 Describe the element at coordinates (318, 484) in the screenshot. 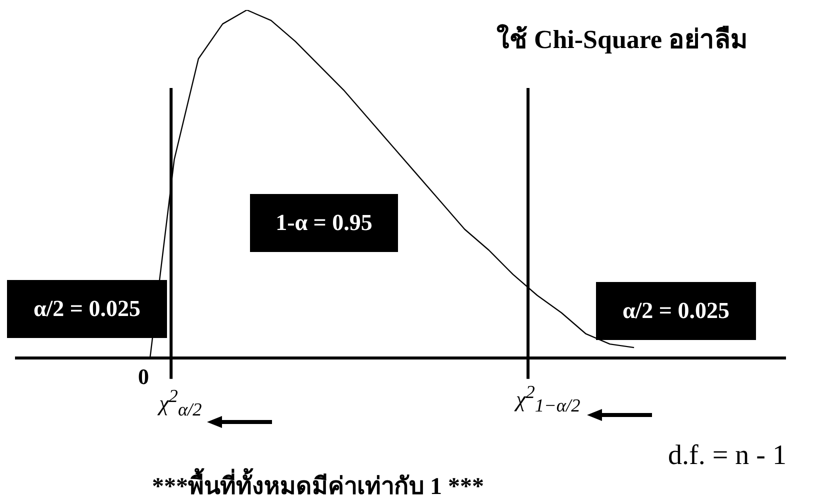

I see `text: ***พื้นที่ทั้งหมดมีค่าเท่ากับ 1 ***` at that location.